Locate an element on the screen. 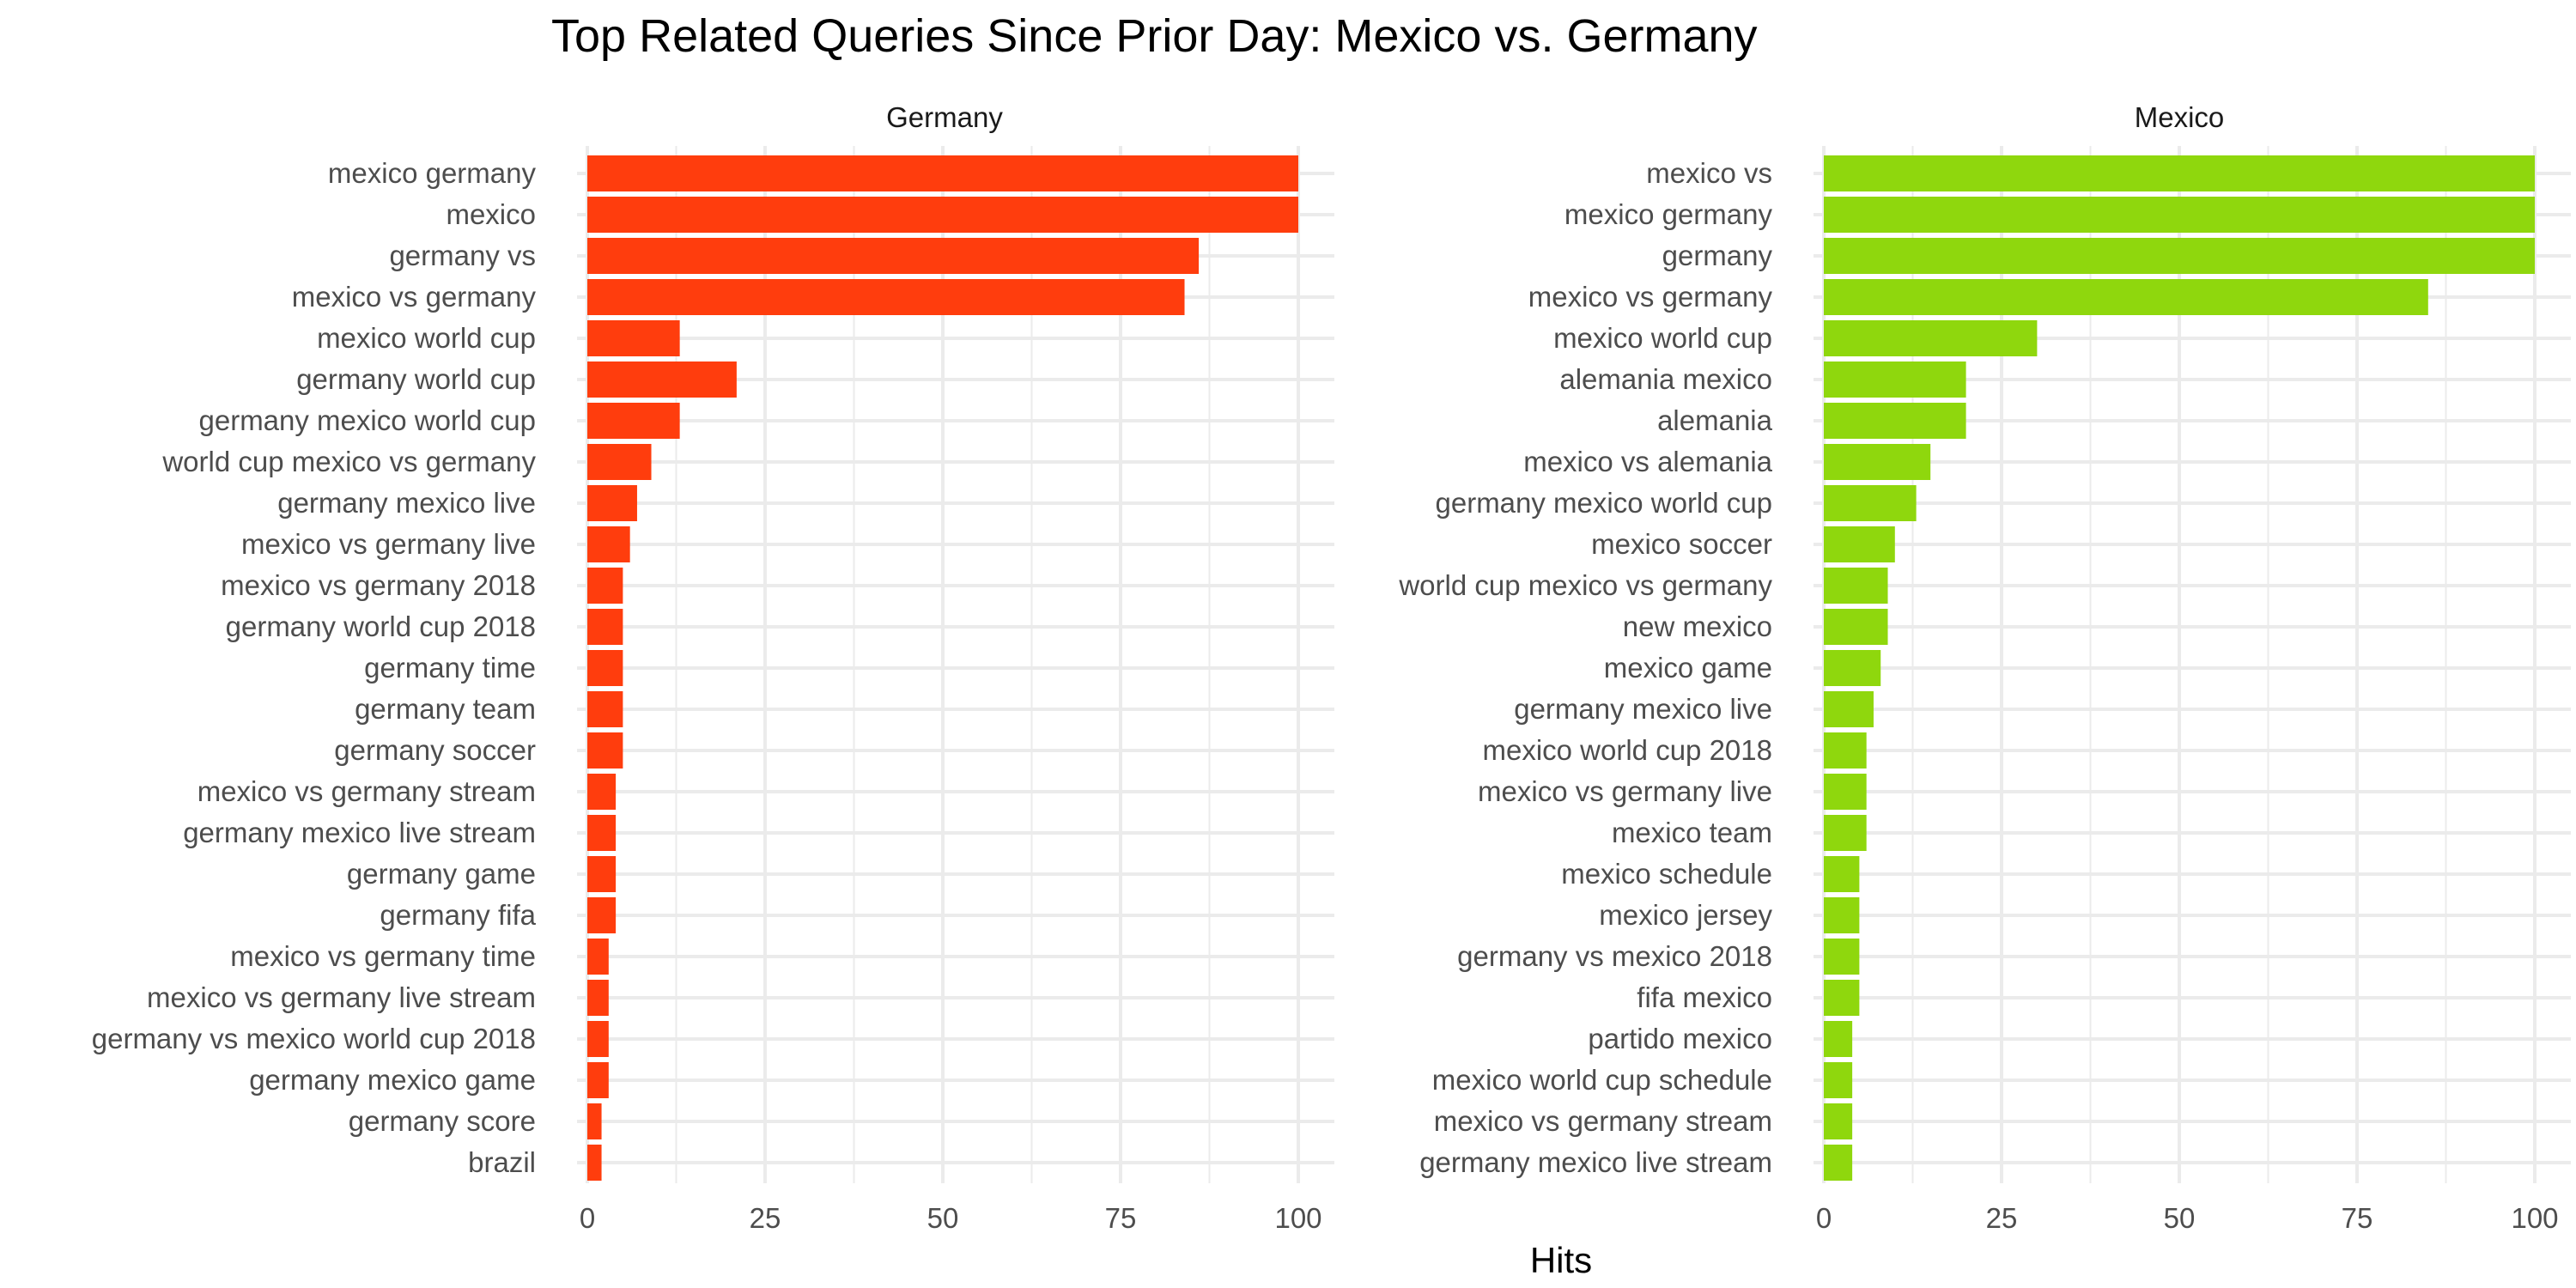  category-label: germany vs mexico world cup 2018 is located at coordinates (314, 1038).